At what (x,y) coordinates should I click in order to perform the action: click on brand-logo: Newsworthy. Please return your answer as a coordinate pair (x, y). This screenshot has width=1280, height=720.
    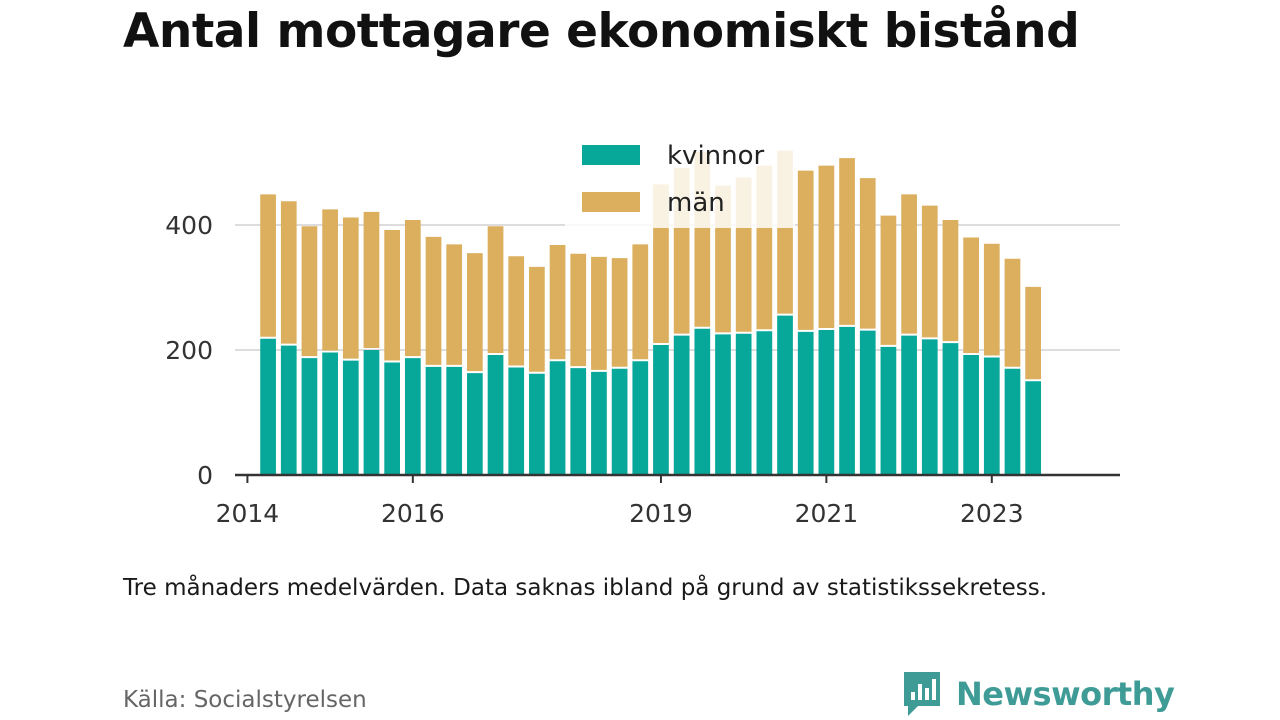
    Looking at the image, I should click on (1038, 694).